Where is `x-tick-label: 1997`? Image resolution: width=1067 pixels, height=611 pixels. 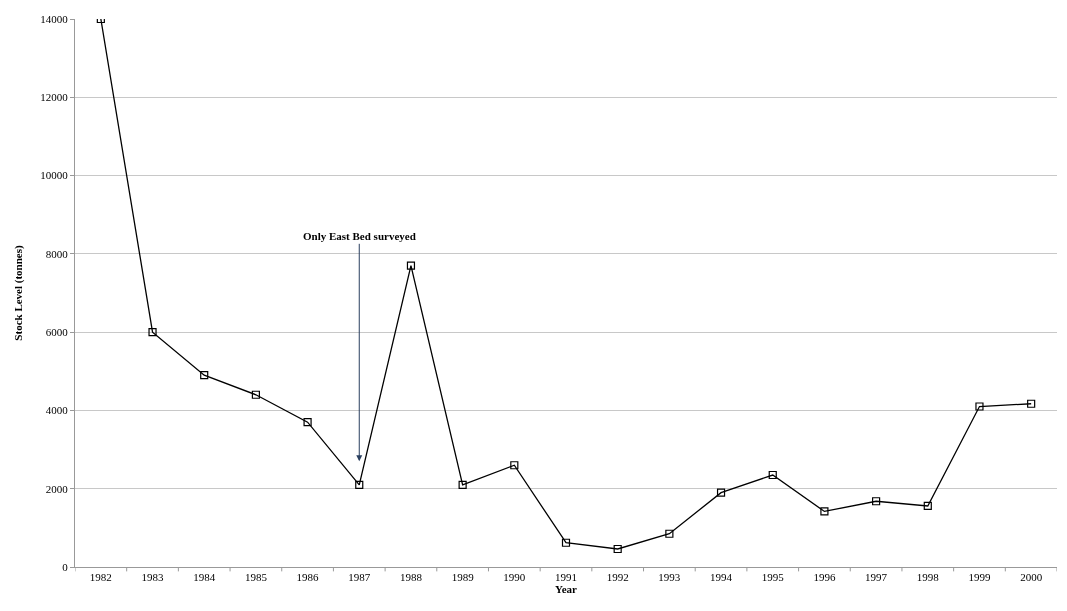
x-tick-label: 1997 is located at coordinates (876, 577).